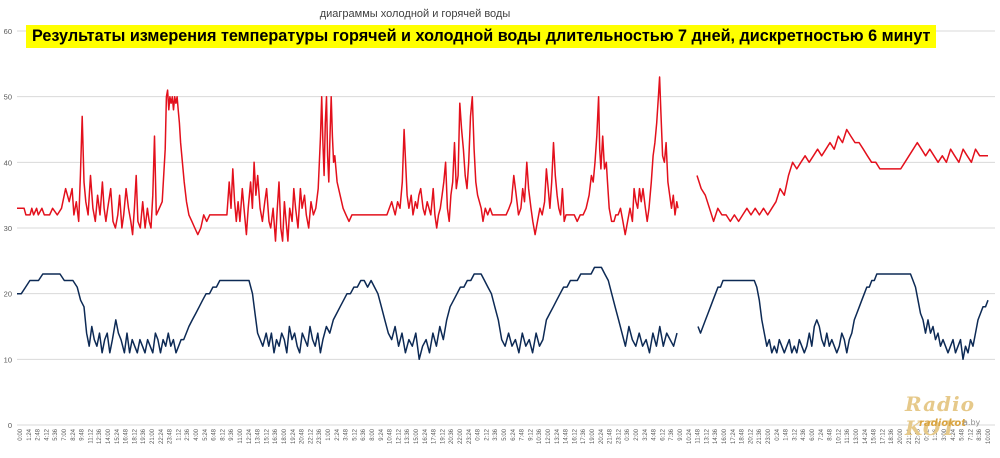  Describe the element at coordinates (74, 434) in the screenshot. I see `x-tick-label: 8:24` at that location.